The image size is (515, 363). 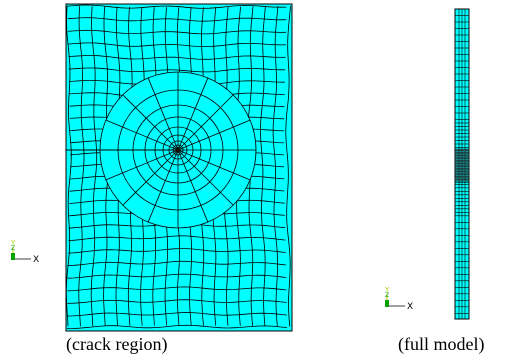 What do you see at coordinates (117, 344) in the screenshot?
I see `crack-region-caption: (crack region)` at bounding box center [117, 344].